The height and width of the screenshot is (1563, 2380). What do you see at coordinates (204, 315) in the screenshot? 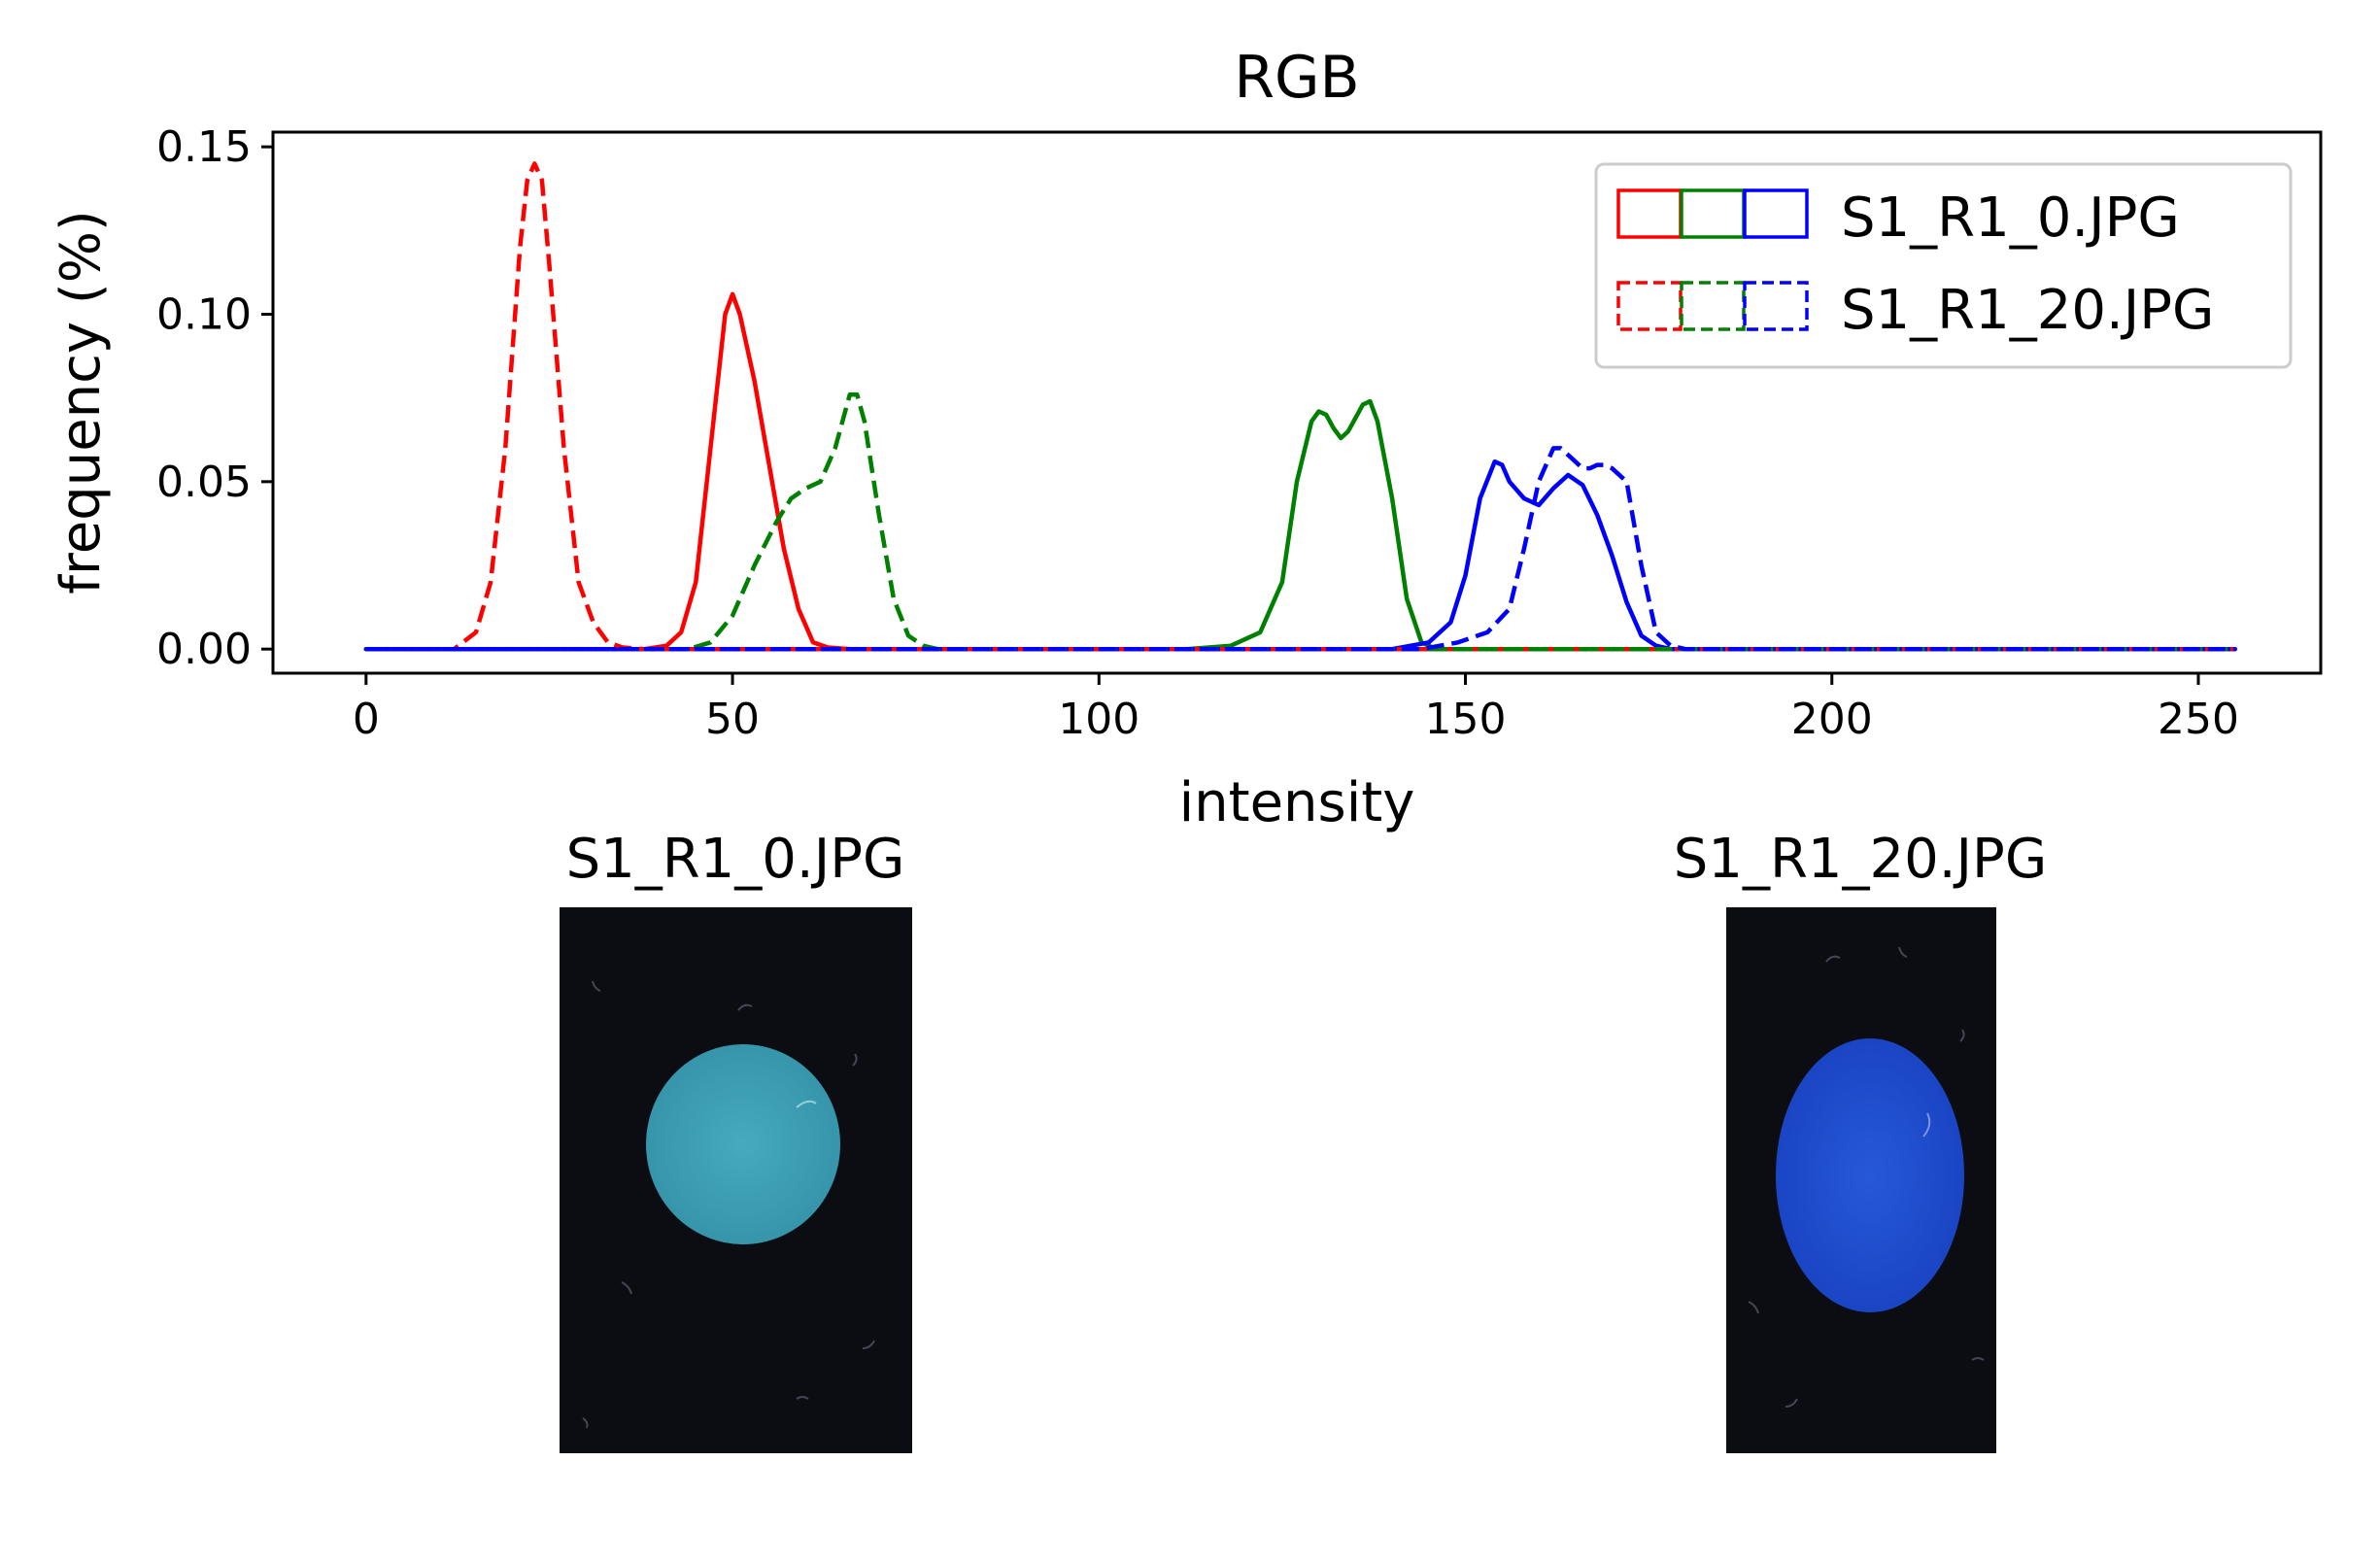
I see `y-tick-label: 0.10` at bounding box center [204, 315].